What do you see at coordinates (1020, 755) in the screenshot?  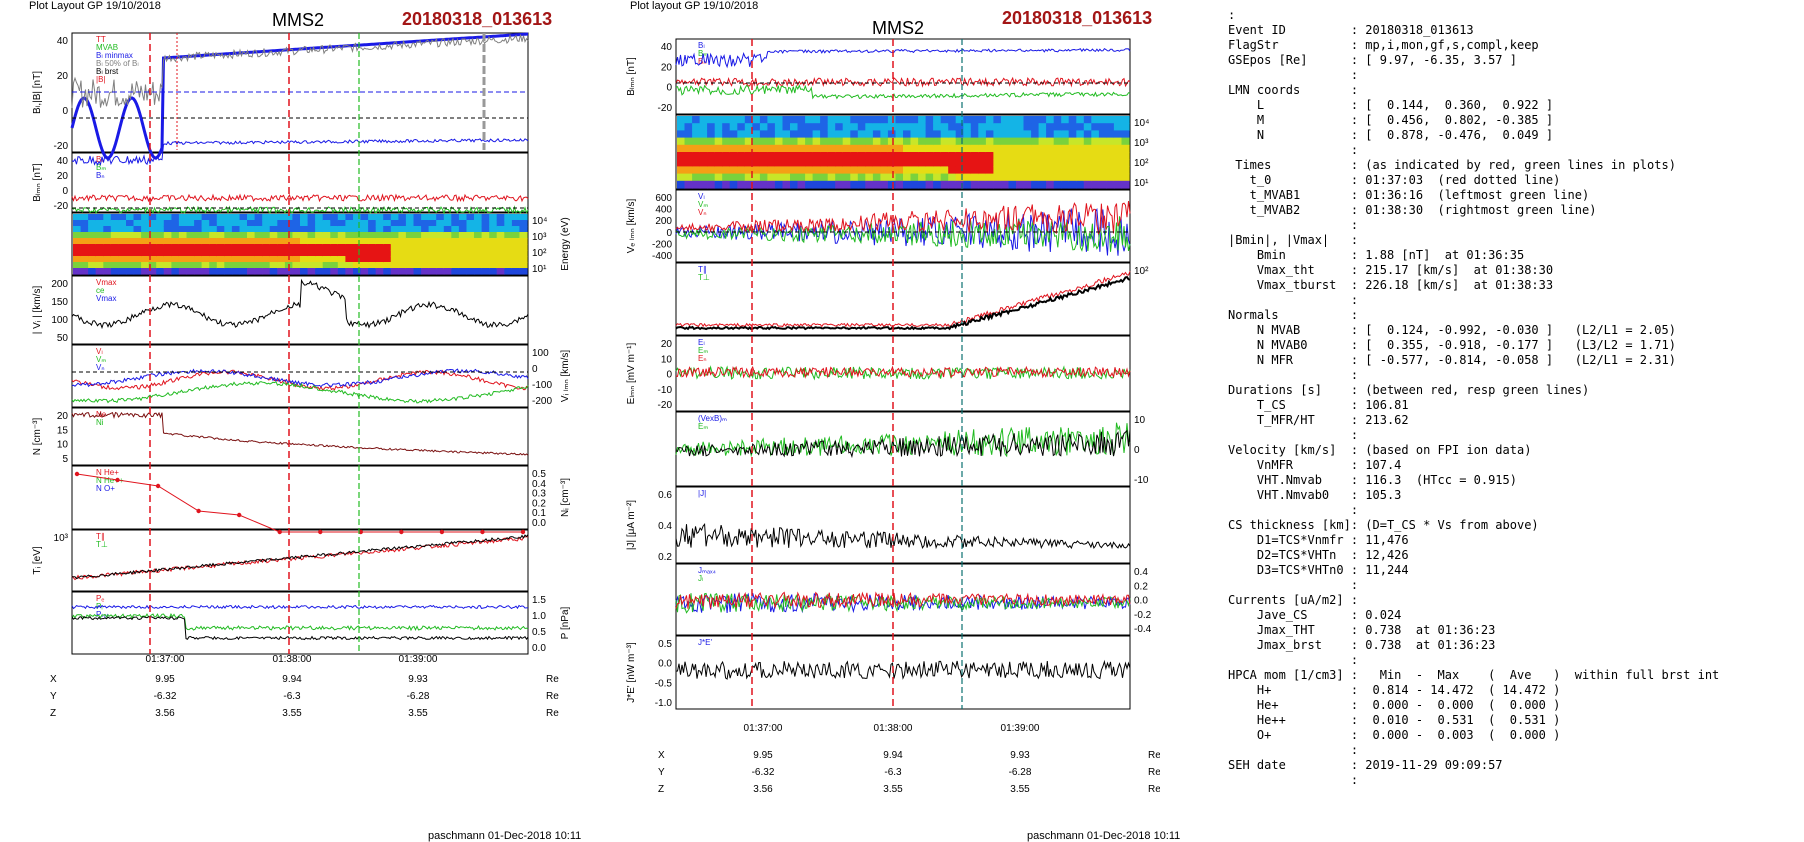 I see `eph-value: 9.93` at bounding box center [1020, 755].